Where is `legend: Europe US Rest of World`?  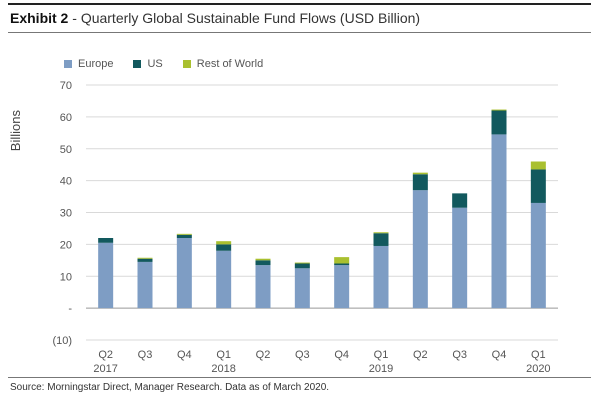
legend: Europe US Rest of World is located at coordinates (163, 64).